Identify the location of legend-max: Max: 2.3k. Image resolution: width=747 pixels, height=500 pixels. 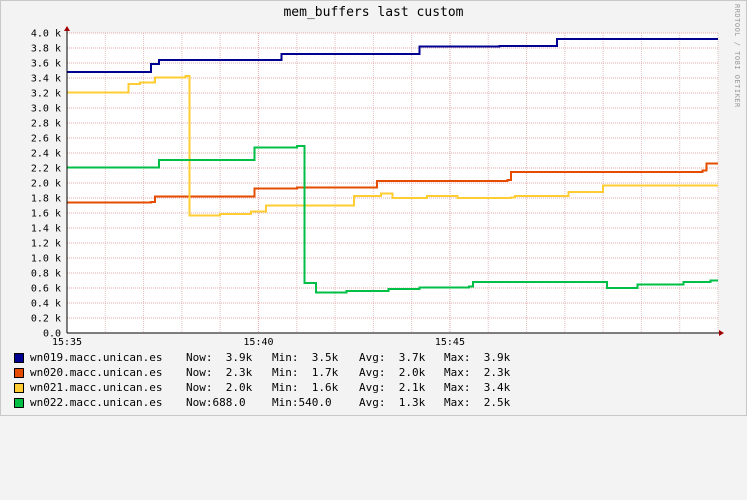
(477, 372).